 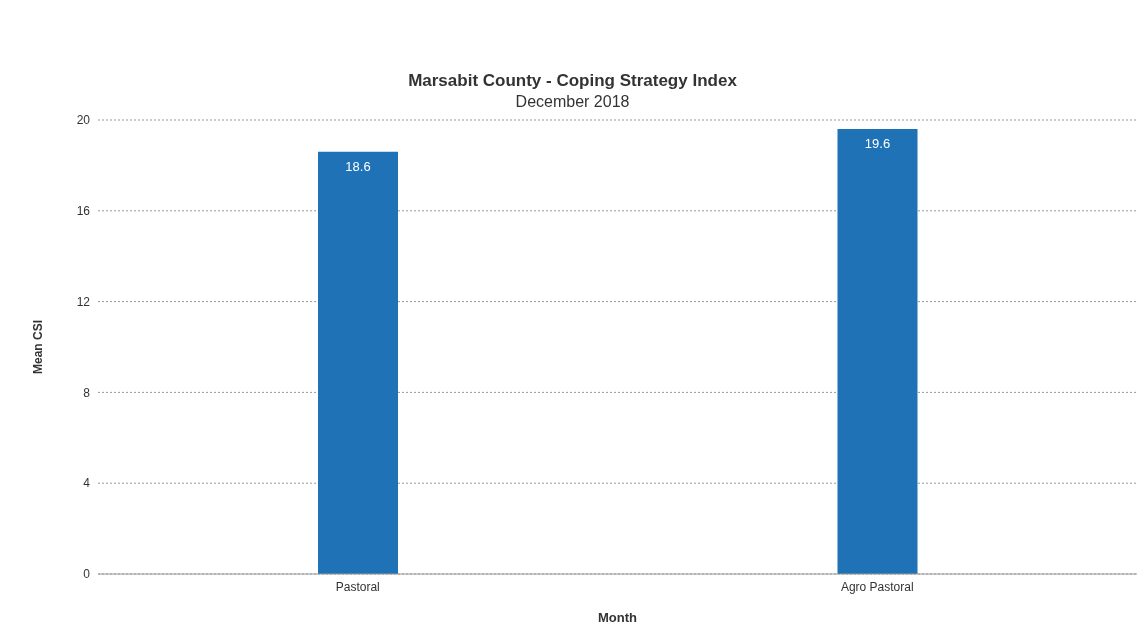 What do you see at coordinates (38, 347) in the screenshot?
I see `y-axis-title: Mean CSI` at bounding box center [38, 347].